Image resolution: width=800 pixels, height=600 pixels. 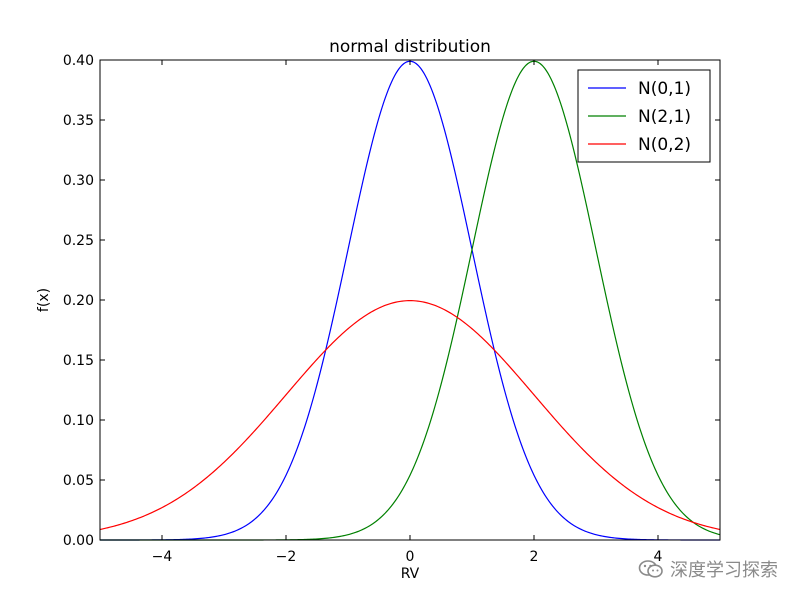 What do you see at coordinates (410, 47) in the screenshot?
I see `chart-title: normal distribution` at bounding box center [410, 47].